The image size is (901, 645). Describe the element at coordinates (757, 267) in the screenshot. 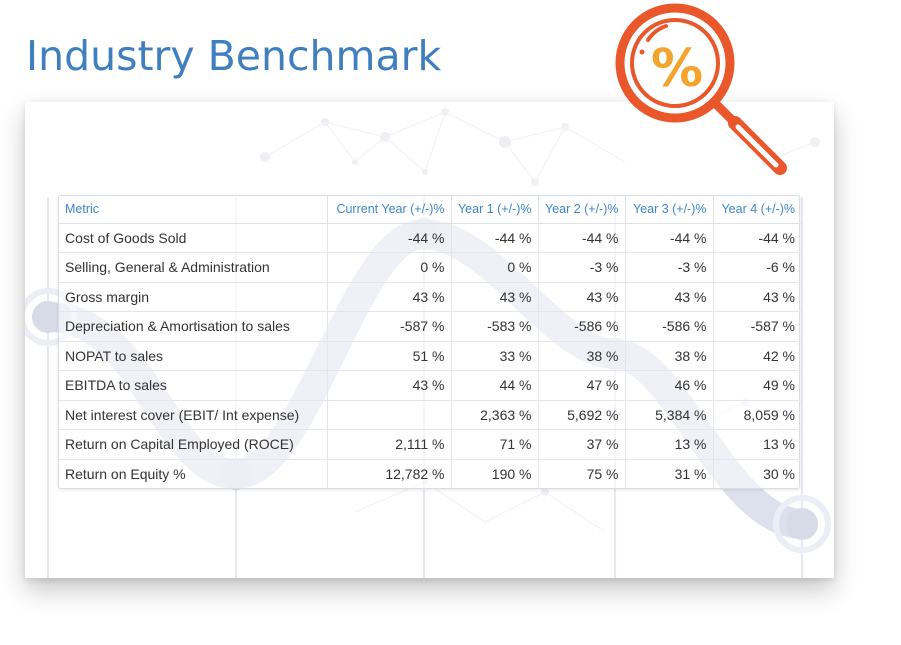

I see `value-cell: -6 %` at that location.